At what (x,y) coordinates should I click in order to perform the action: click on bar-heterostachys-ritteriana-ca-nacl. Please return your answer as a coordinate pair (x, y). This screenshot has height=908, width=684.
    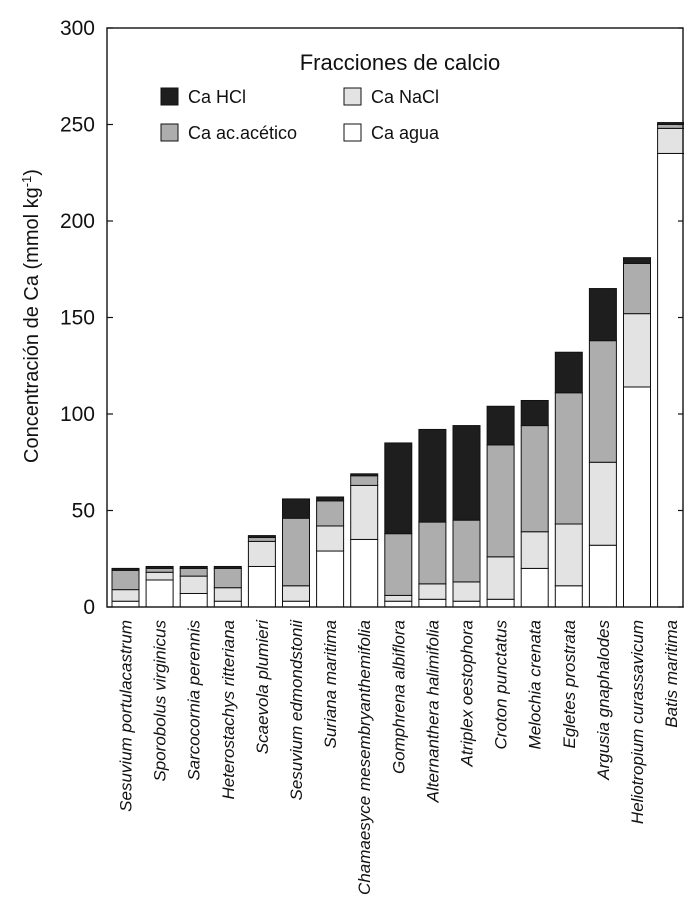
    Looking at the image, I should click on (227, 594).